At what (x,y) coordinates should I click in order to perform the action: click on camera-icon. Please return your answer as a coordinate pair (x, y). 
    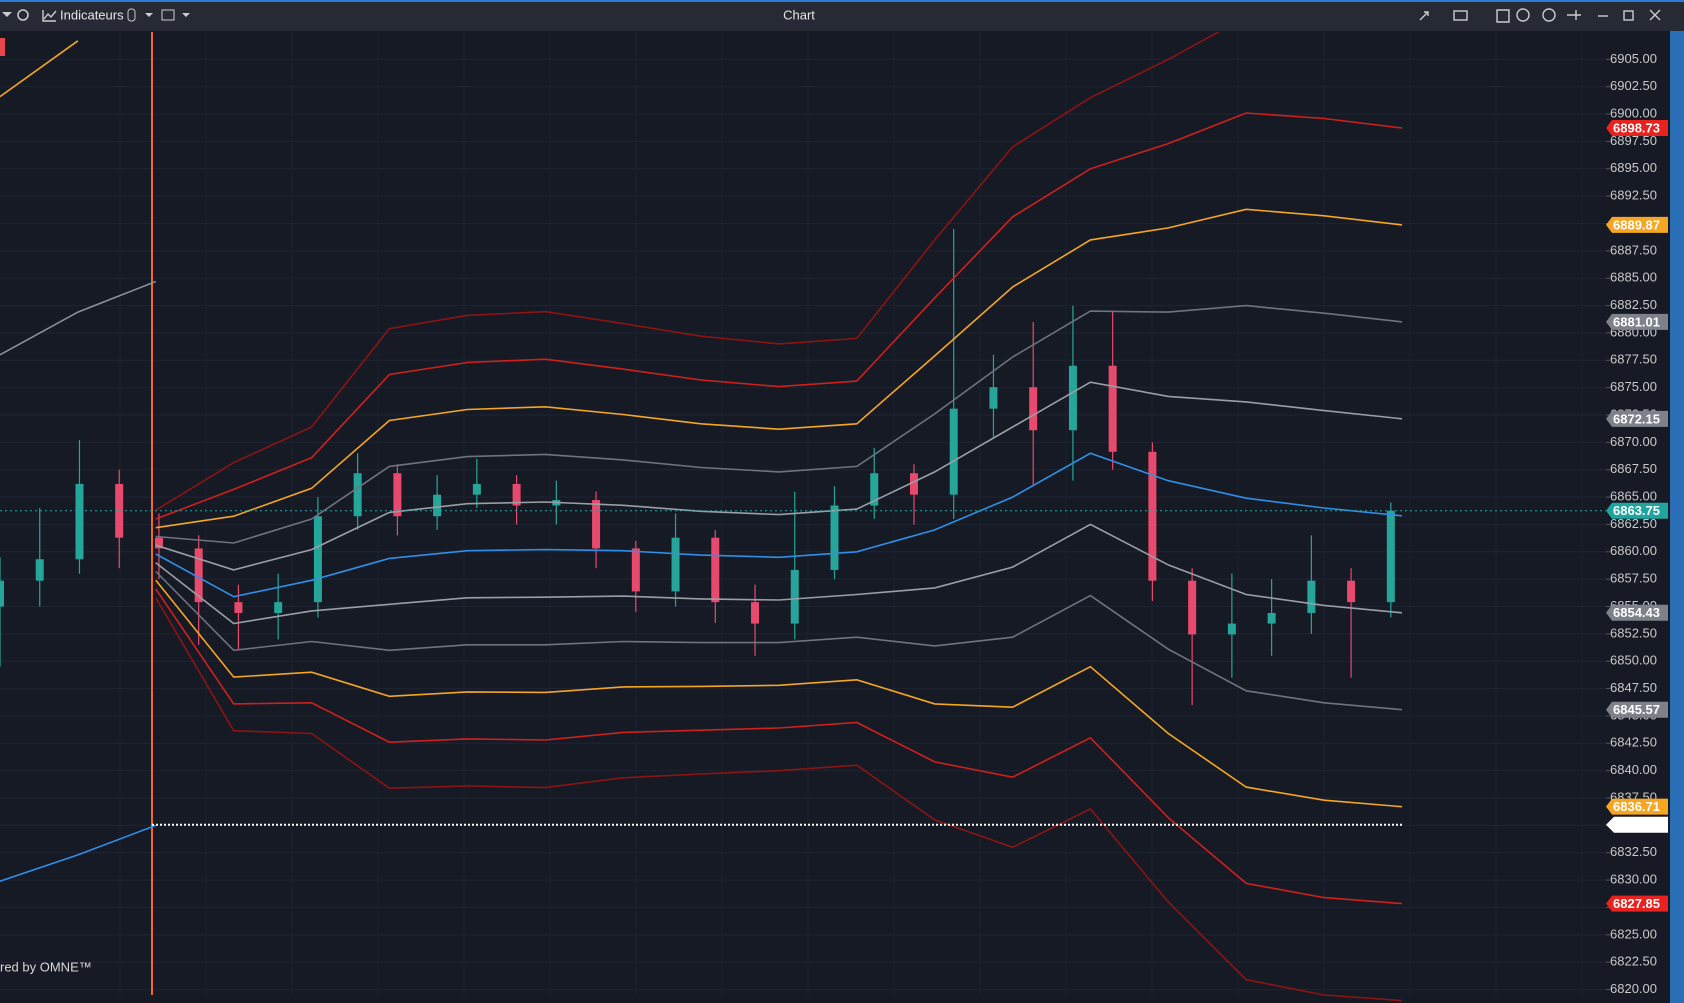
    Looking at the image, I should click on (1460, 15).